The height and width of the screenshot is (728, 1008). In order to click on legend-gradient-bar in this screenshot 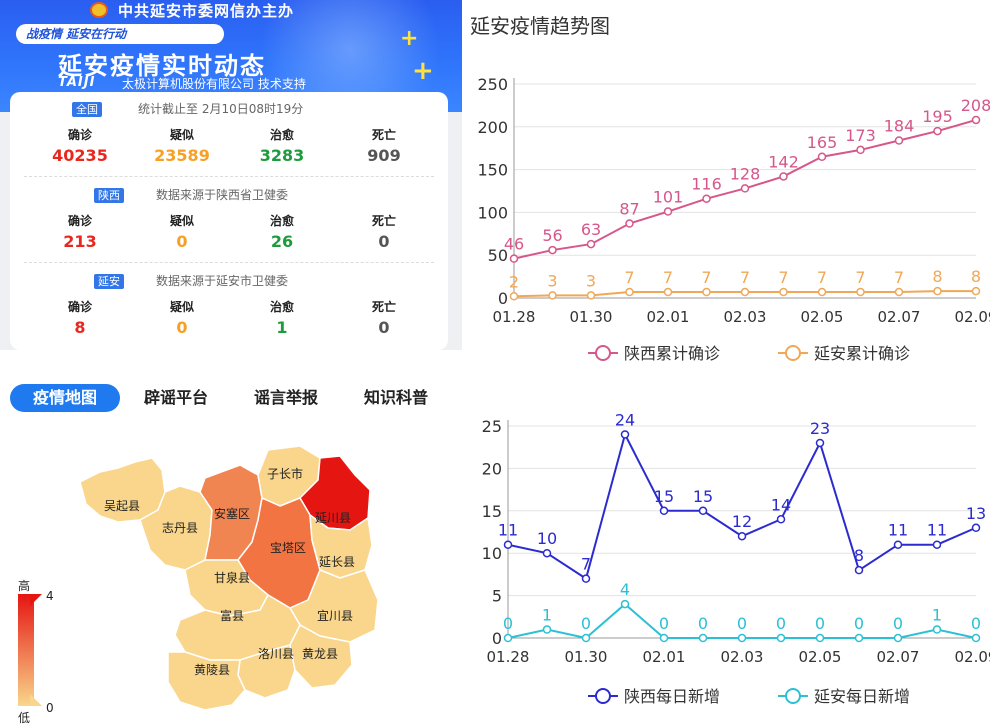, I will do `click(26, 650)`.